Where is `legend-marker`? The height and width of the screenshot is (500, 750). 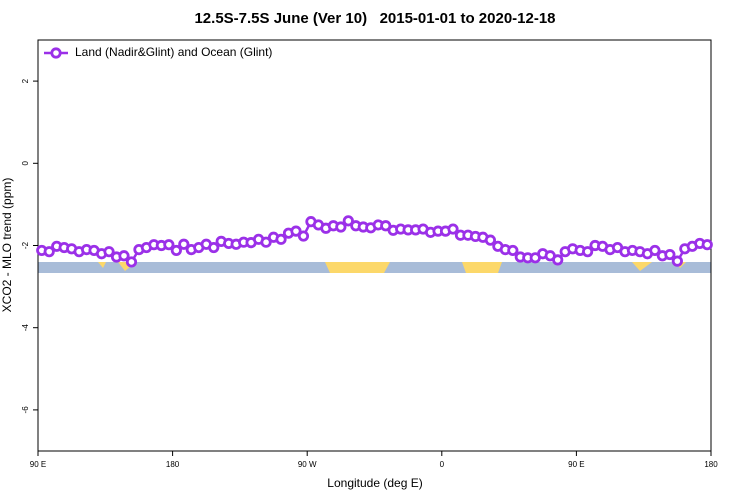 legend-marker is located at coordinates (56, 53).